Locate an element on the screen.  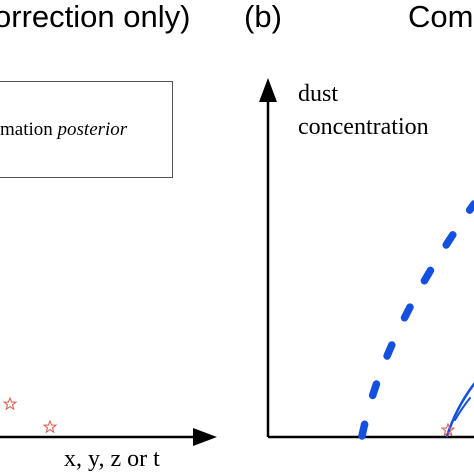
panel-b-label: (b) is located at coordinates (263, 17).